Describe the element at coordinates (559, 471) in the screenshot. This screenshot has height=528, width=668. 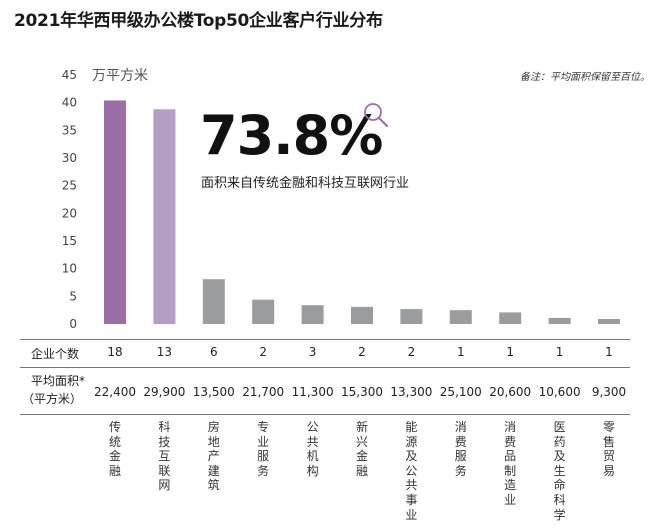
I see `category-label: 医药及生命科学` at that location.